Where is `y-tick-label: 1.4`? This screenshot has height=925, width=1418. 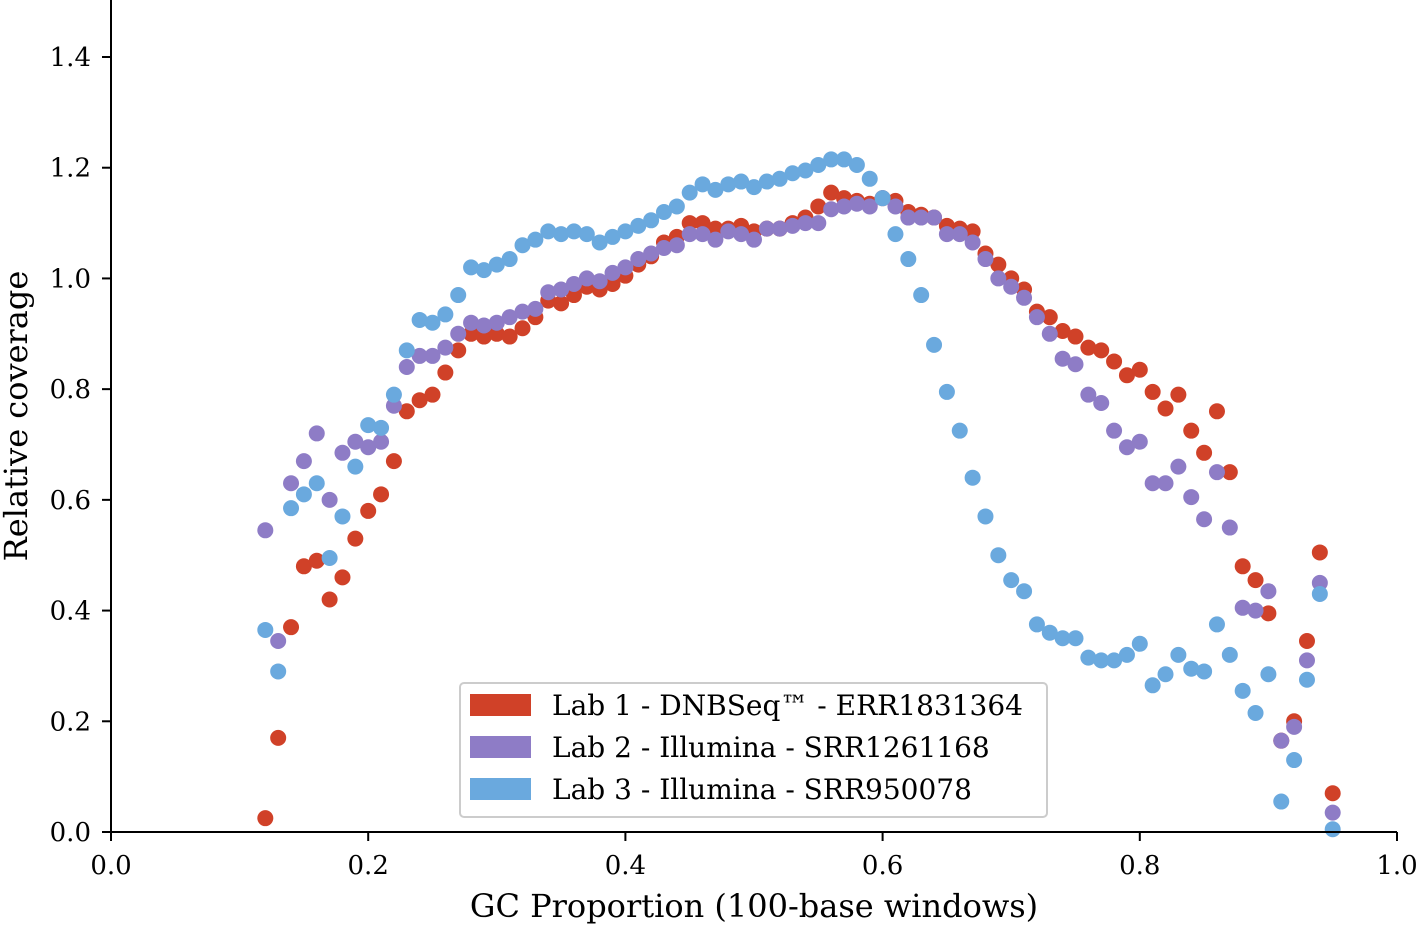 y-tick-label: 1.4 is located at coordinates (70, 58).